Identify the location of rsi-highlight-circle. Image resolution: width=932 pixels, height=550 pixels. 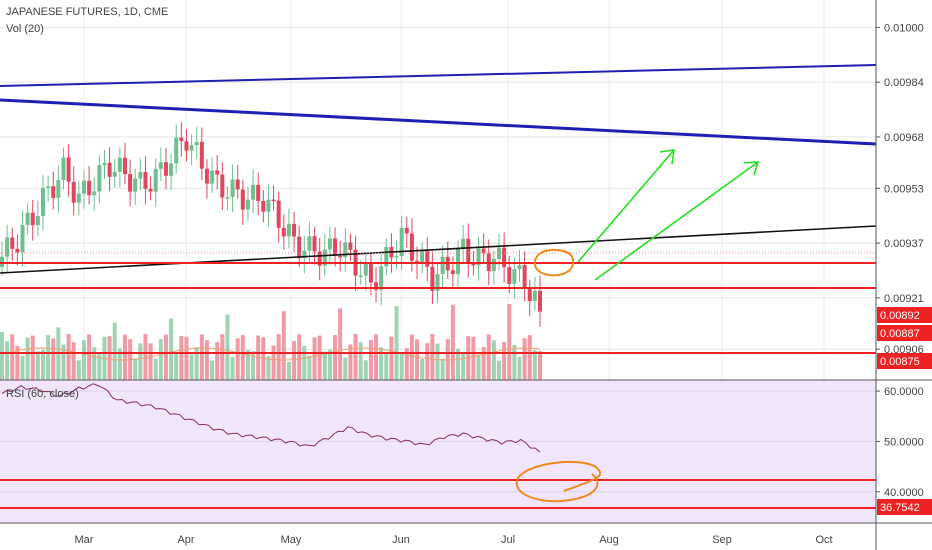
(558, 481).